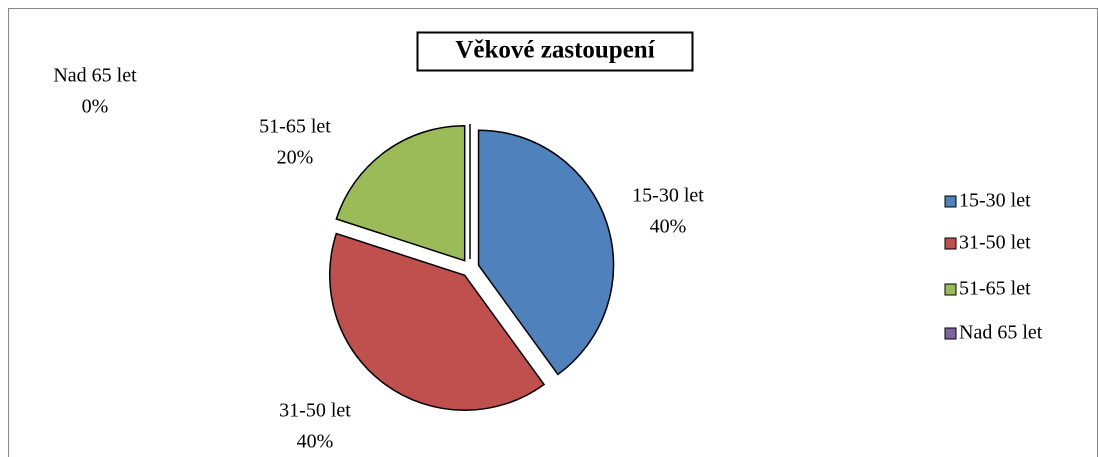  Describe the element at coordinates (95, 76) in the screenshot. I see `data-label-name: Nad 65 let` at that location.